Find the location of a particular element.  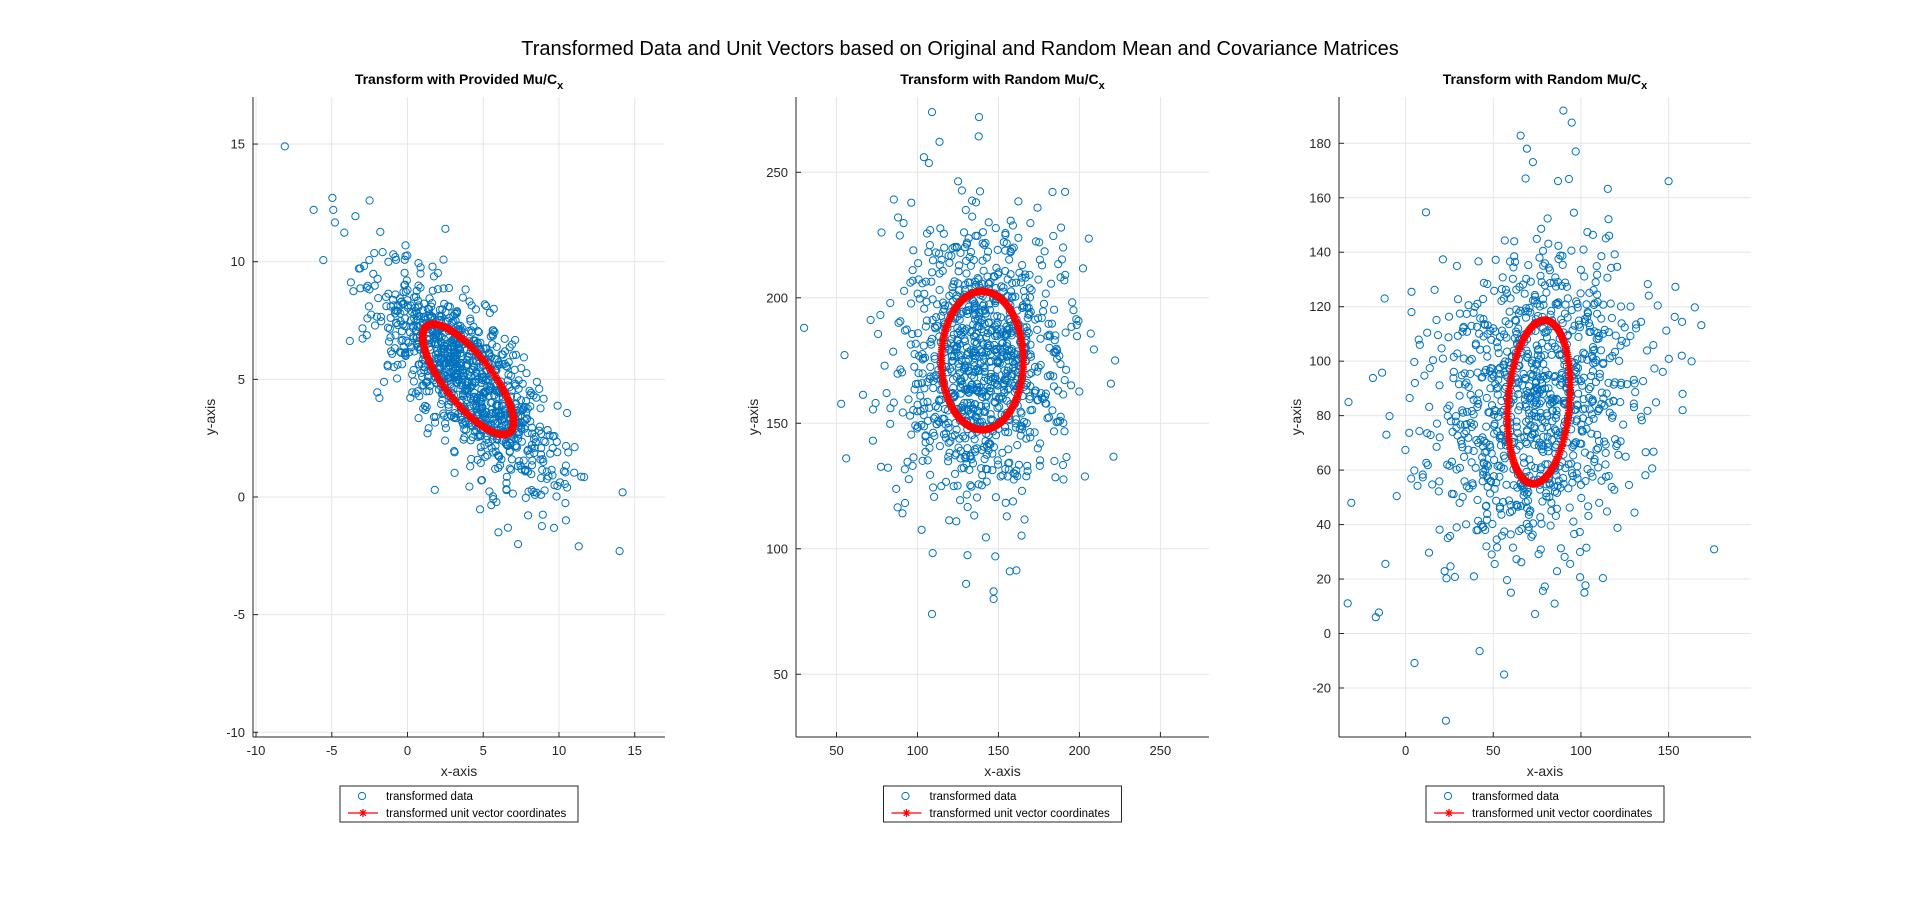

y-tick-label: 100 is located at coordinates (777, 548).